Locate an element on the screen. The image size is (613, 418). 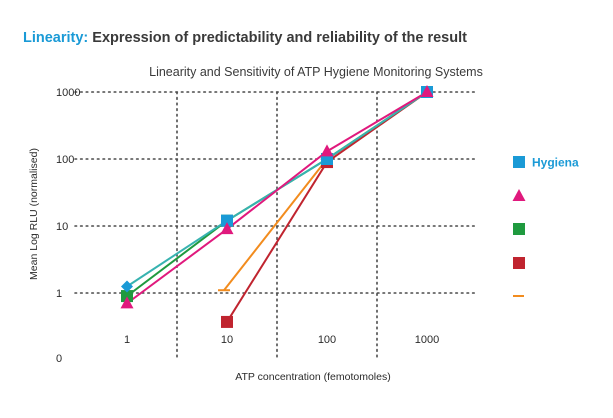
heading-highlight: Linearity: is located at coordinates (56, 38).